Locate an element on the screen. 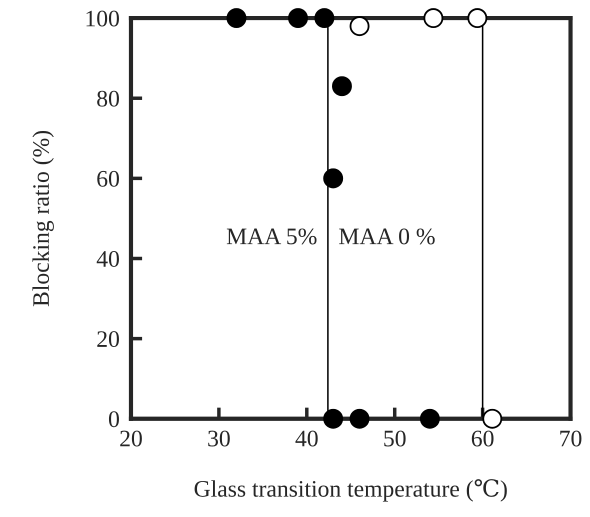 The width and height of the screenshot is (590, 517). x-tick-label: 70 is located at coordinates (571, 438).